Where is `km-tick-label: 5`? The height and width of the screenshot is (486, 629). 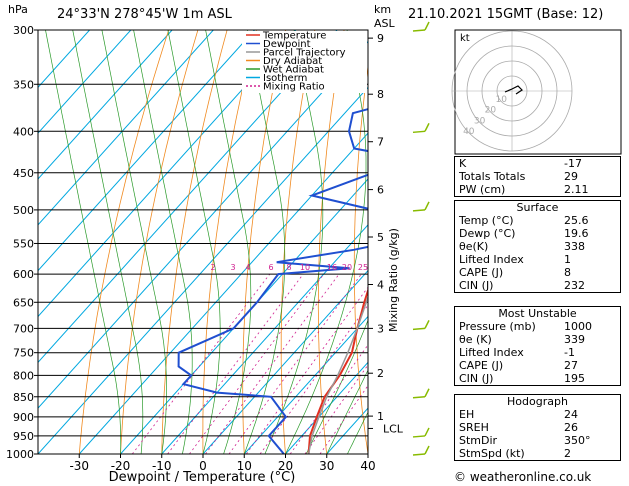 km-tick-label: 5 is located at coordinates (380, 237).